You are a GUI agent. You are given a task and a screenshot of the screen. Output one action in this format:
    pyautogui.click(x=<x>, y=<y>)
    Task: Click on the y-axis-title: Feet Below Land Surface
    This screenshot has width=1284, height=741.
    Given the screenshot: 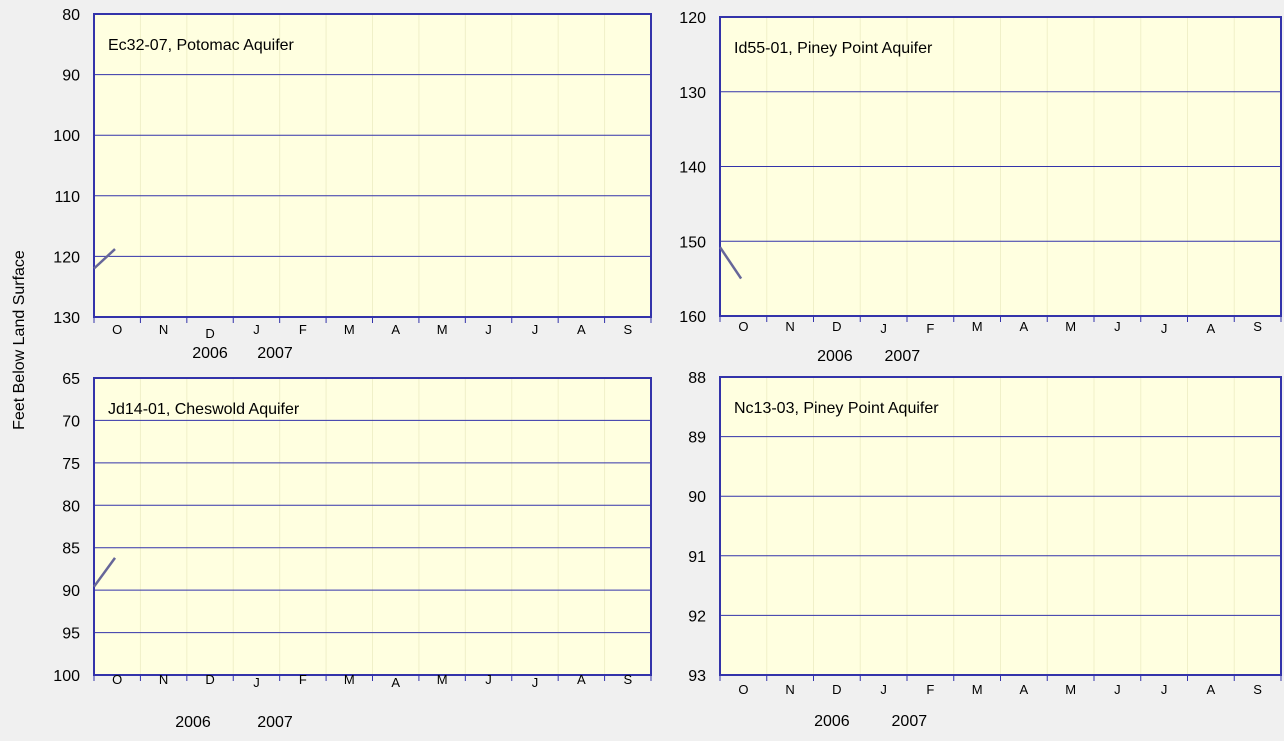 What is the action you would take?
    pyautogui.click(x=19, y=340)
    